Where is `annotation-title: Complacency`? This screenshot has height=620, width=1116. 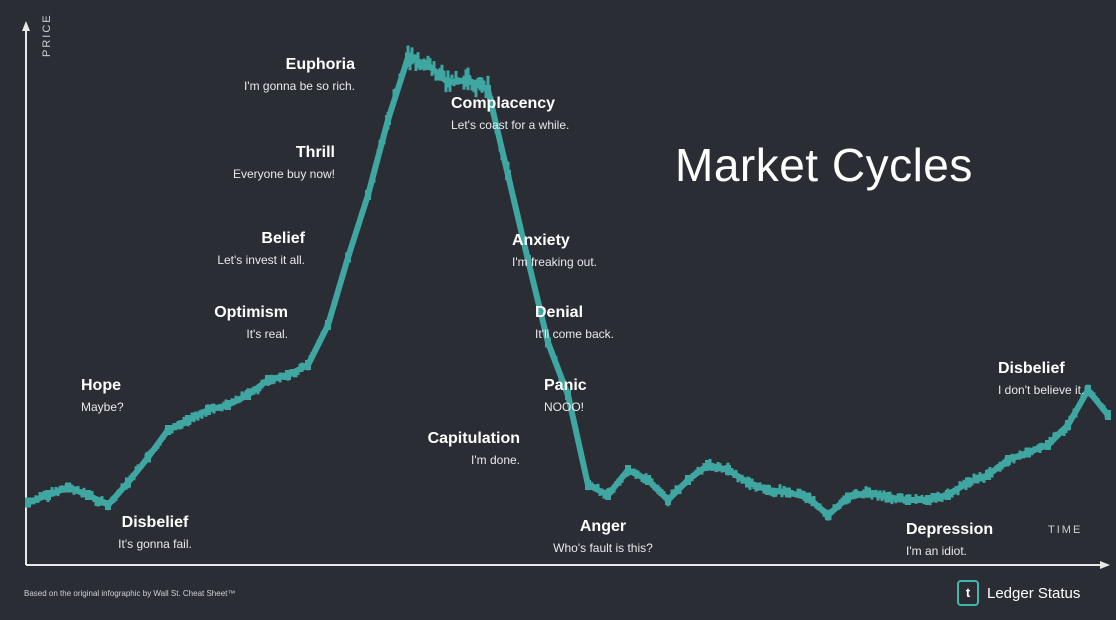 annotation-title: Complacency is located at coordinates (503, 103).